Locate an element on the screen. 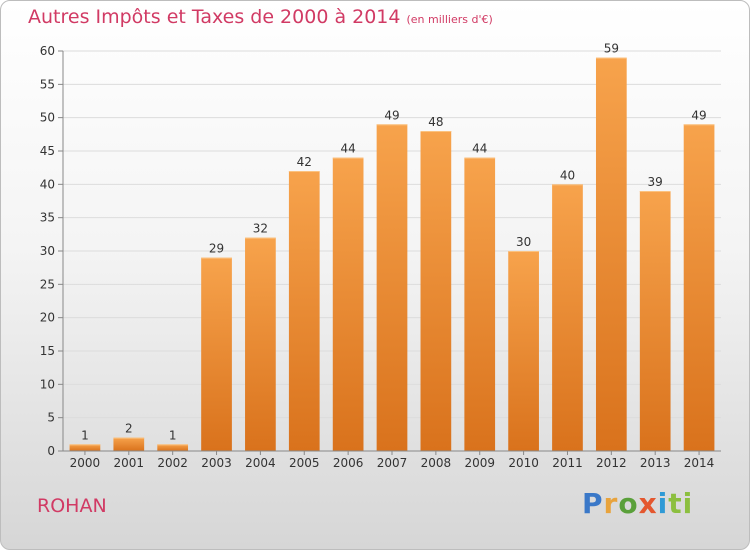  x-tick-label: 2001 is located at coordinates (129, 463).